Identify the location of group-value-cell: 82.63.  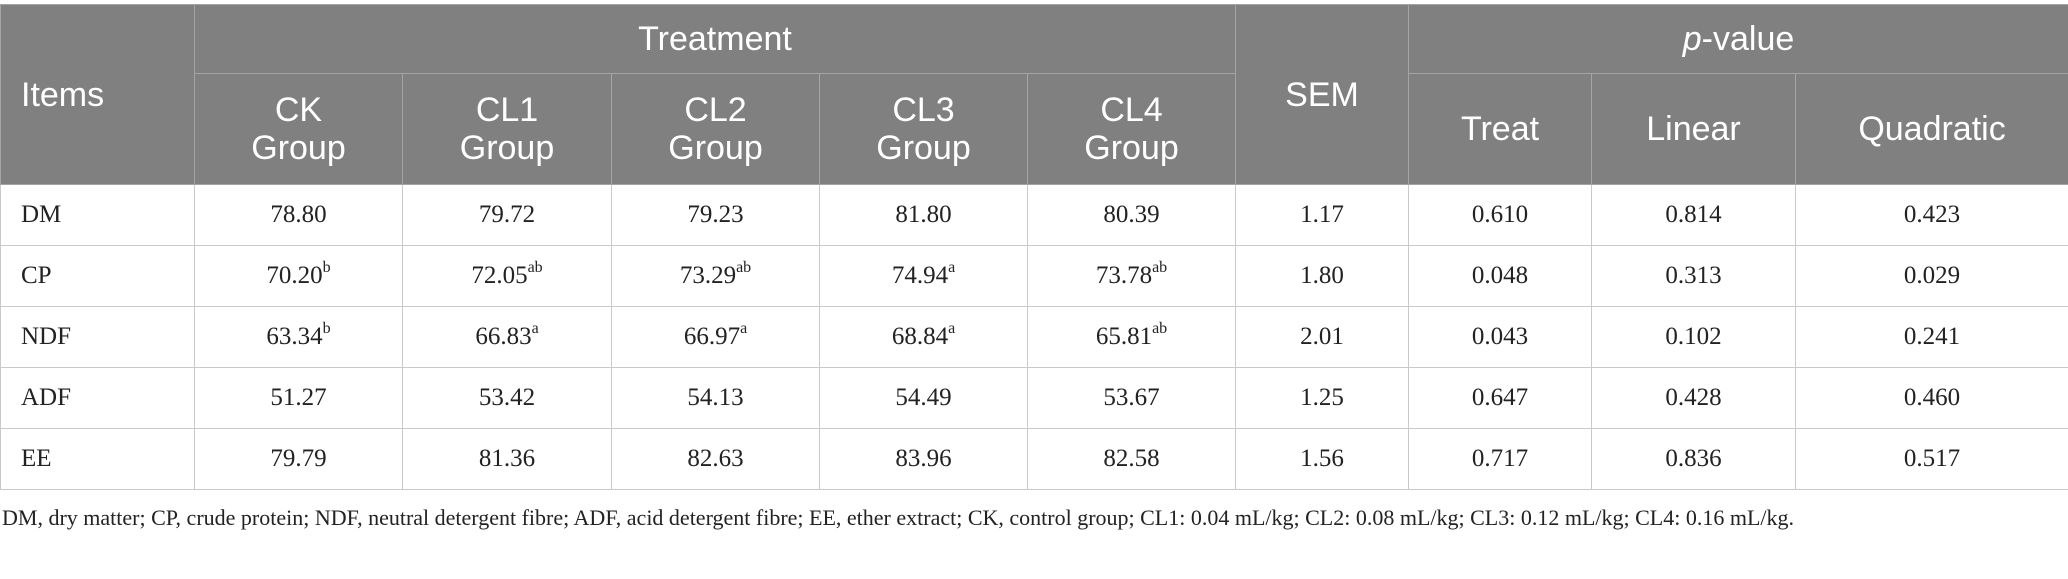
(715, 459).